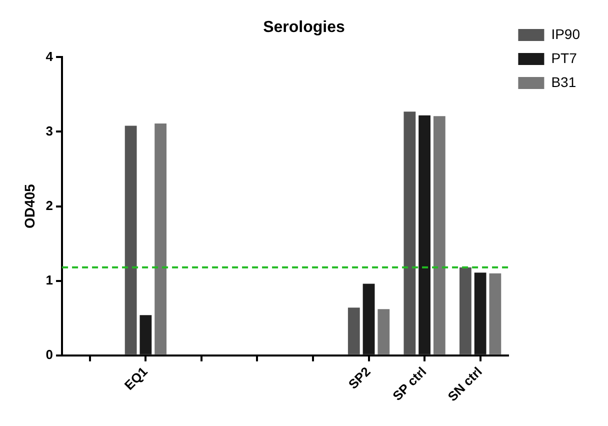 This screenshot has width=608, height=426. What do you see at coordinates (563, 82) in the screenshot?
I see `legend-label: B31` at bounding box center [563, 82].